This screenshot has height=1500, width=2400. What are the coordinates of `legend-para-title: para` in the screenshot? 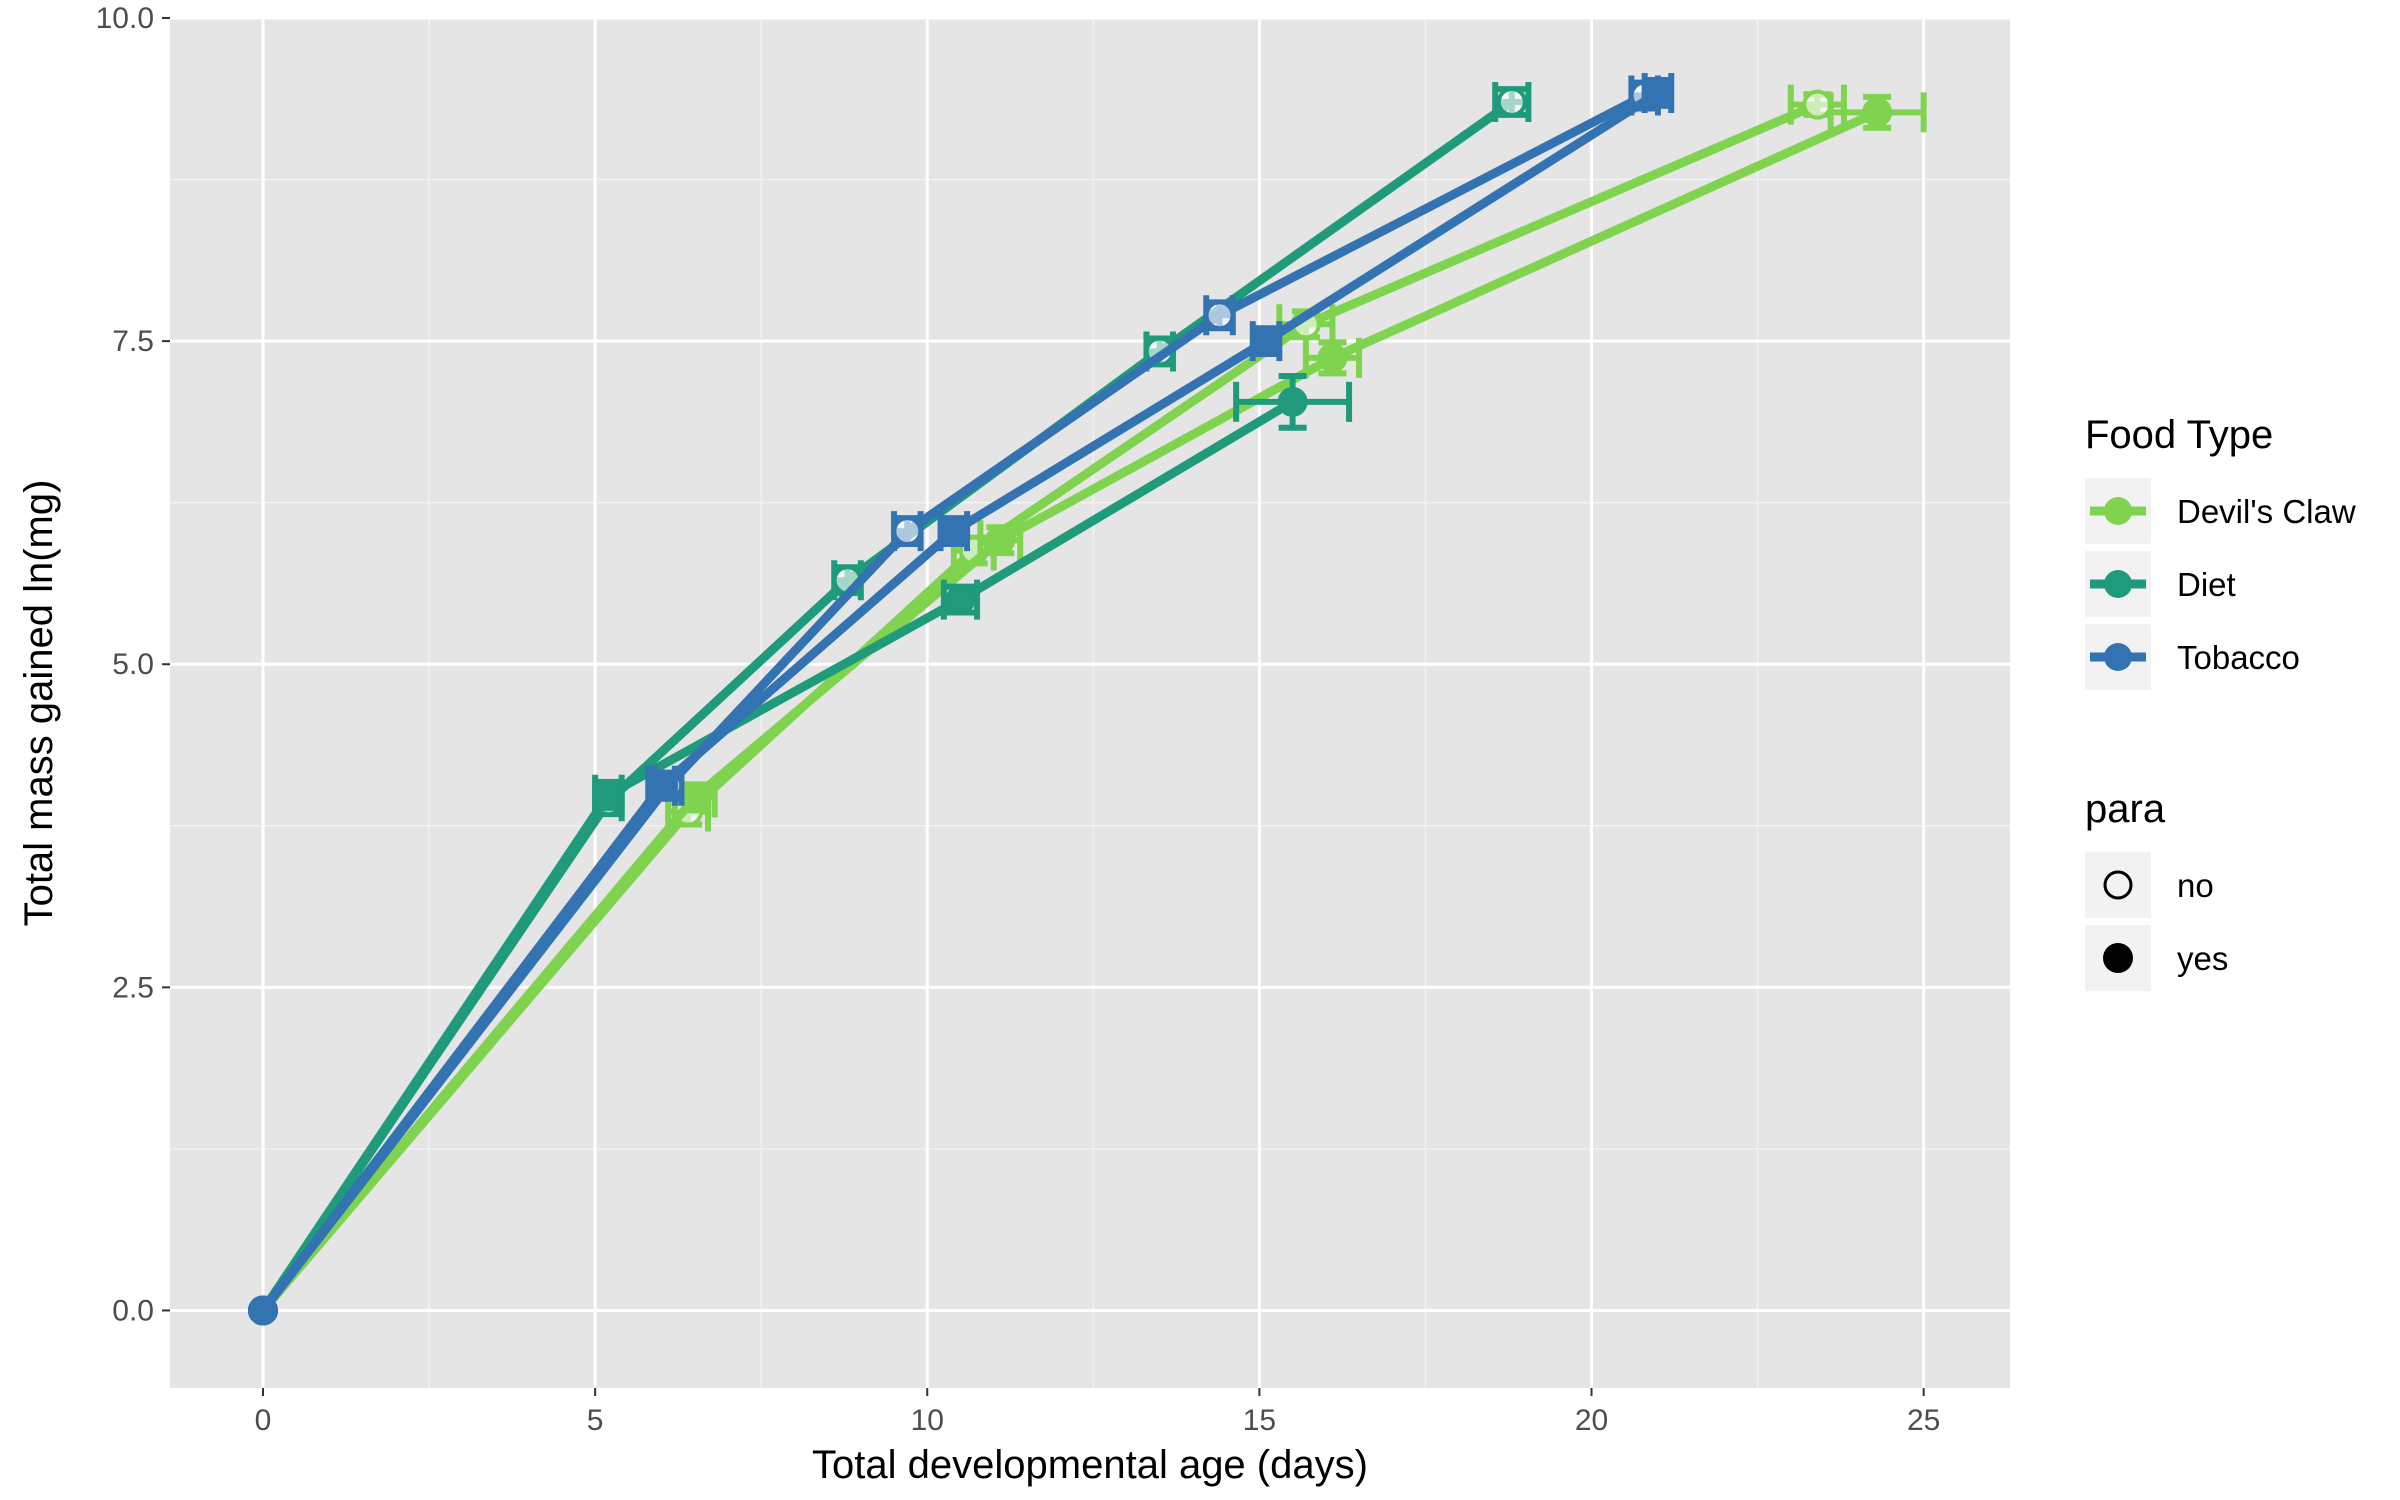 It's located at (2125, 809).